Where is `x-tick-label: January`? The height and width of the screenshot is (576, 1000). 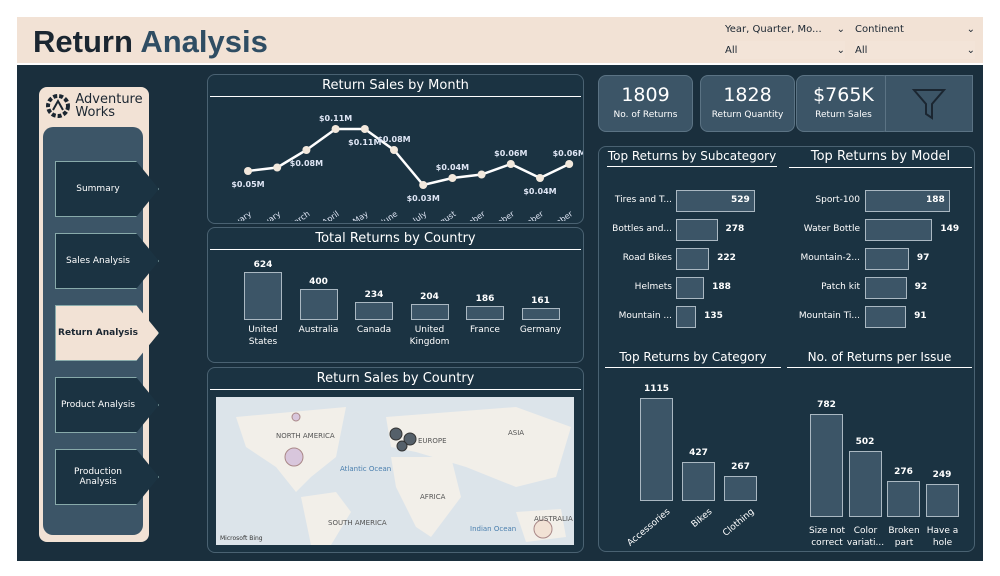 x-tick-label: January is located at coordinates (237, 215).